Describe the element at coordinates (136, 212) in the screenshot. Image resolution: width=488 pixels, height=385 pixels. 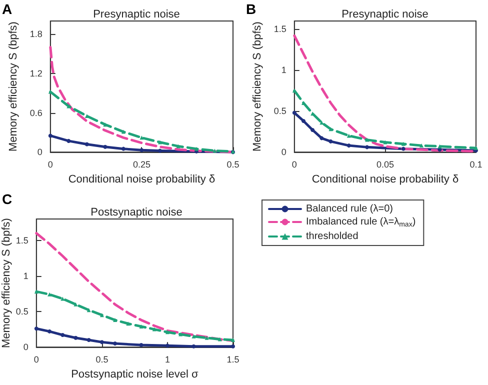
I see `chart-title: Postsynaptic noise` at that location.